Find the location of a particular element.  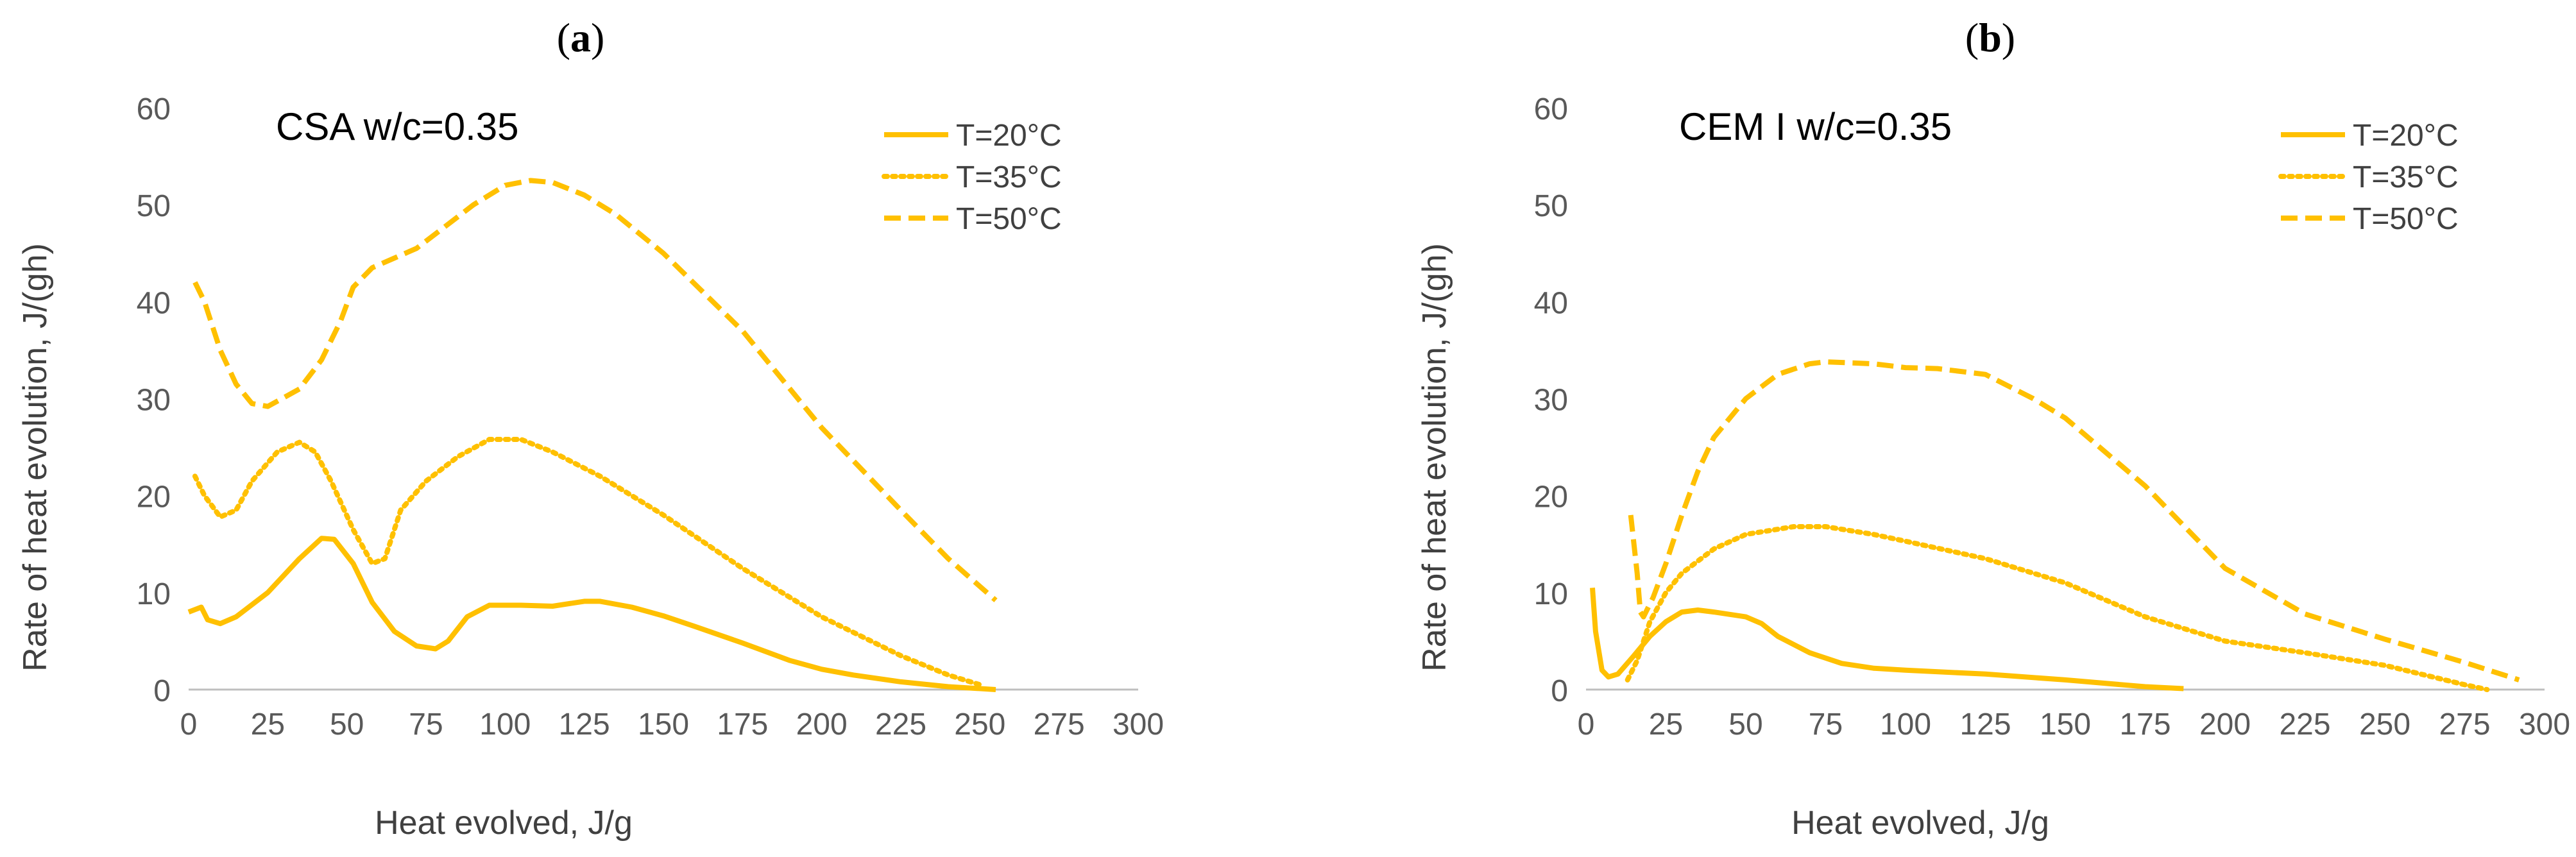

panel-label-b: (b) is located at coordinates (1990, 37).